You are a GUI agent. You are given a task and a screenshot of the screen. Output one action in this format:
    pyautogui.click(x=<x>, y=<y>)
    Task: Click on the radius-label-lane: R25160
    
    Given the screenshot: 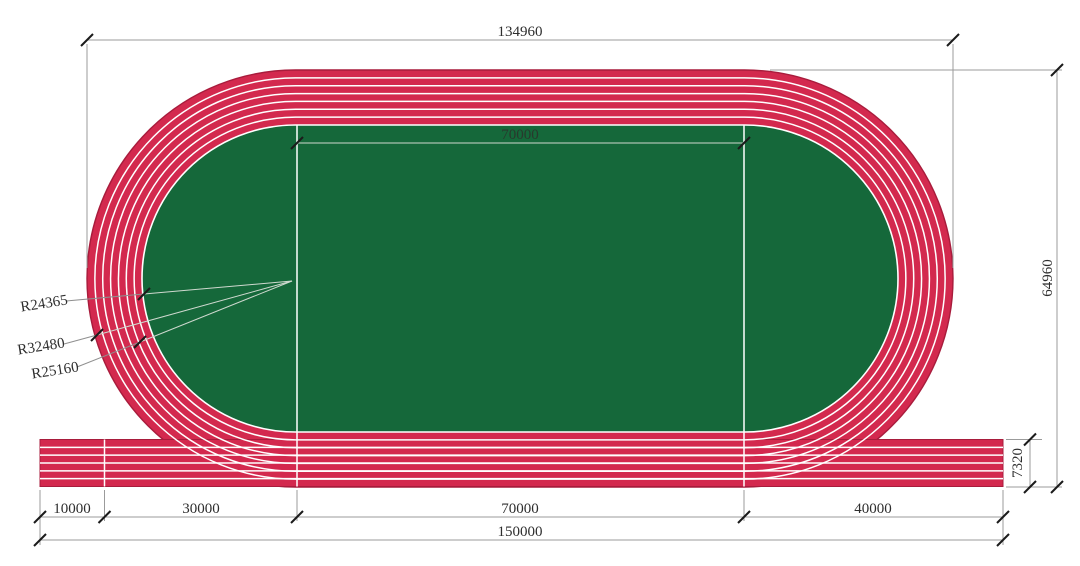 What is the action you would take?
    pyautogui.click(x=54, y=370)
    